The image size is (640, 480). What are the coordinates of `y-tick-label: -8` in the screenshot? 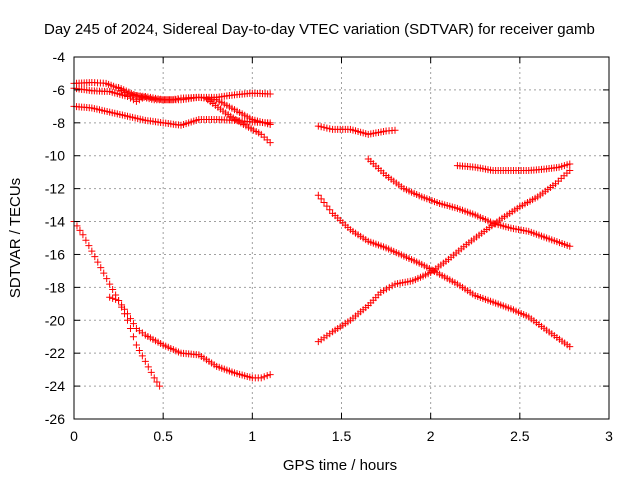 It's located at (59, 123).